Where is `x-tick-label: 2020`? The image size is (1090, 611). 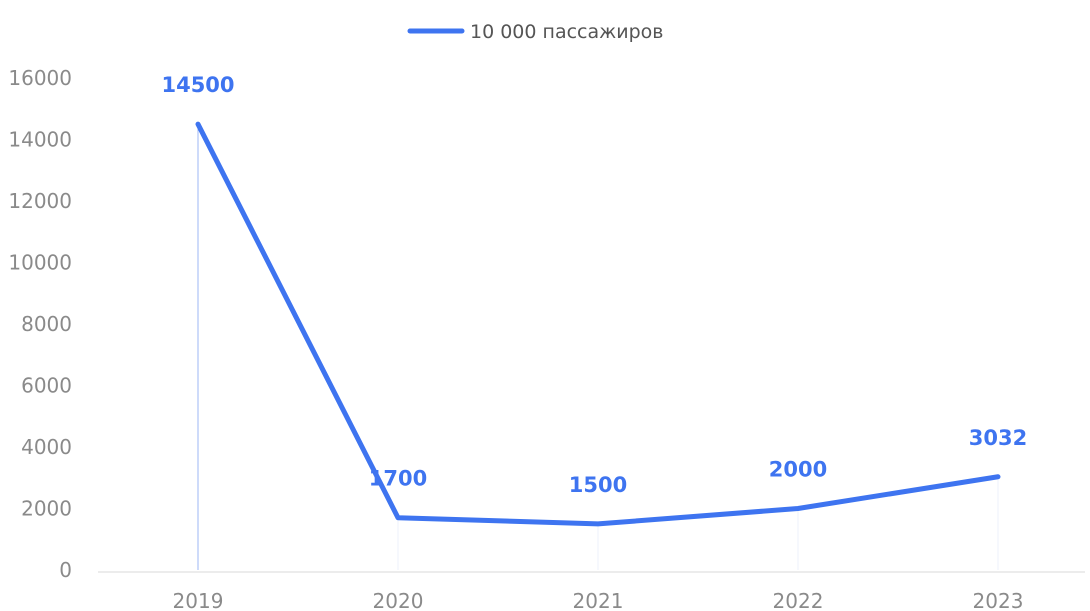
x-tick-label: 2020 is located at coordinates (398, 600).